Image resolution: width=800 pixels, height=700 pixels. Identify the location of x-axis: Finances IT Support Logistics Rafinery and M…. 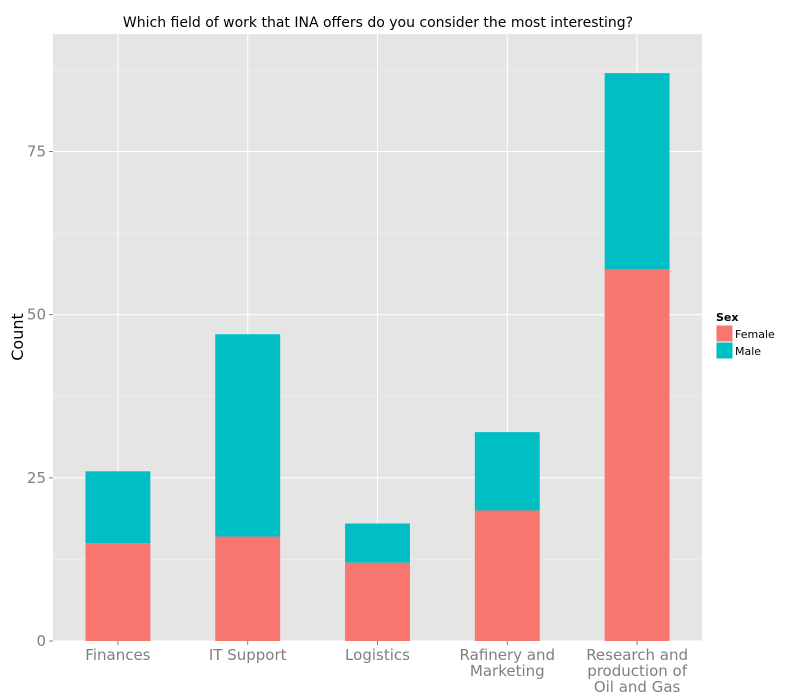
(386, 668).